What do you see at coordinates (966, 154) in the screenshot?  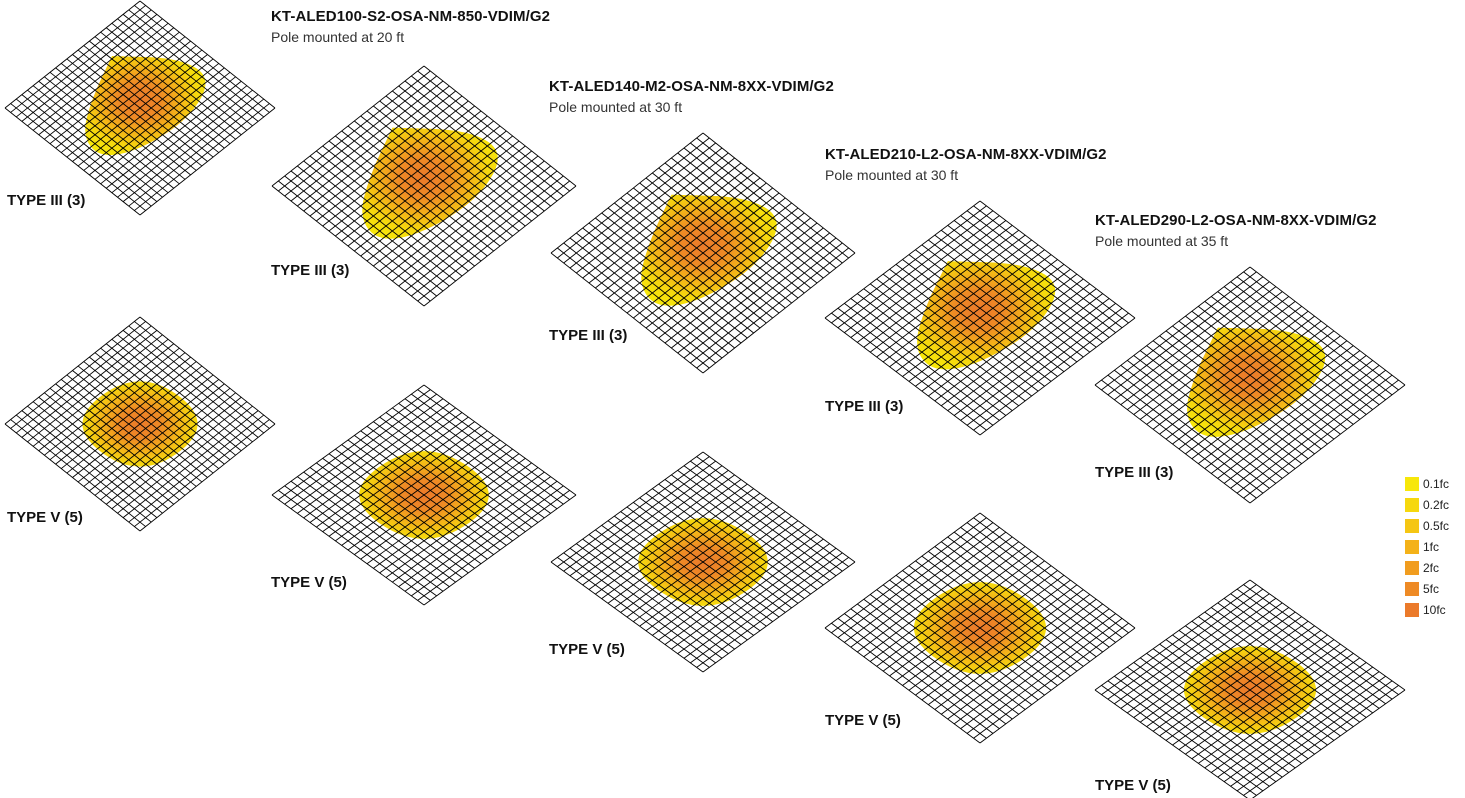 I see `product-title-3: KT-ALED210-L2-OSA-NM-8XX-VDIM/G2` at bounding box center [966, 154].